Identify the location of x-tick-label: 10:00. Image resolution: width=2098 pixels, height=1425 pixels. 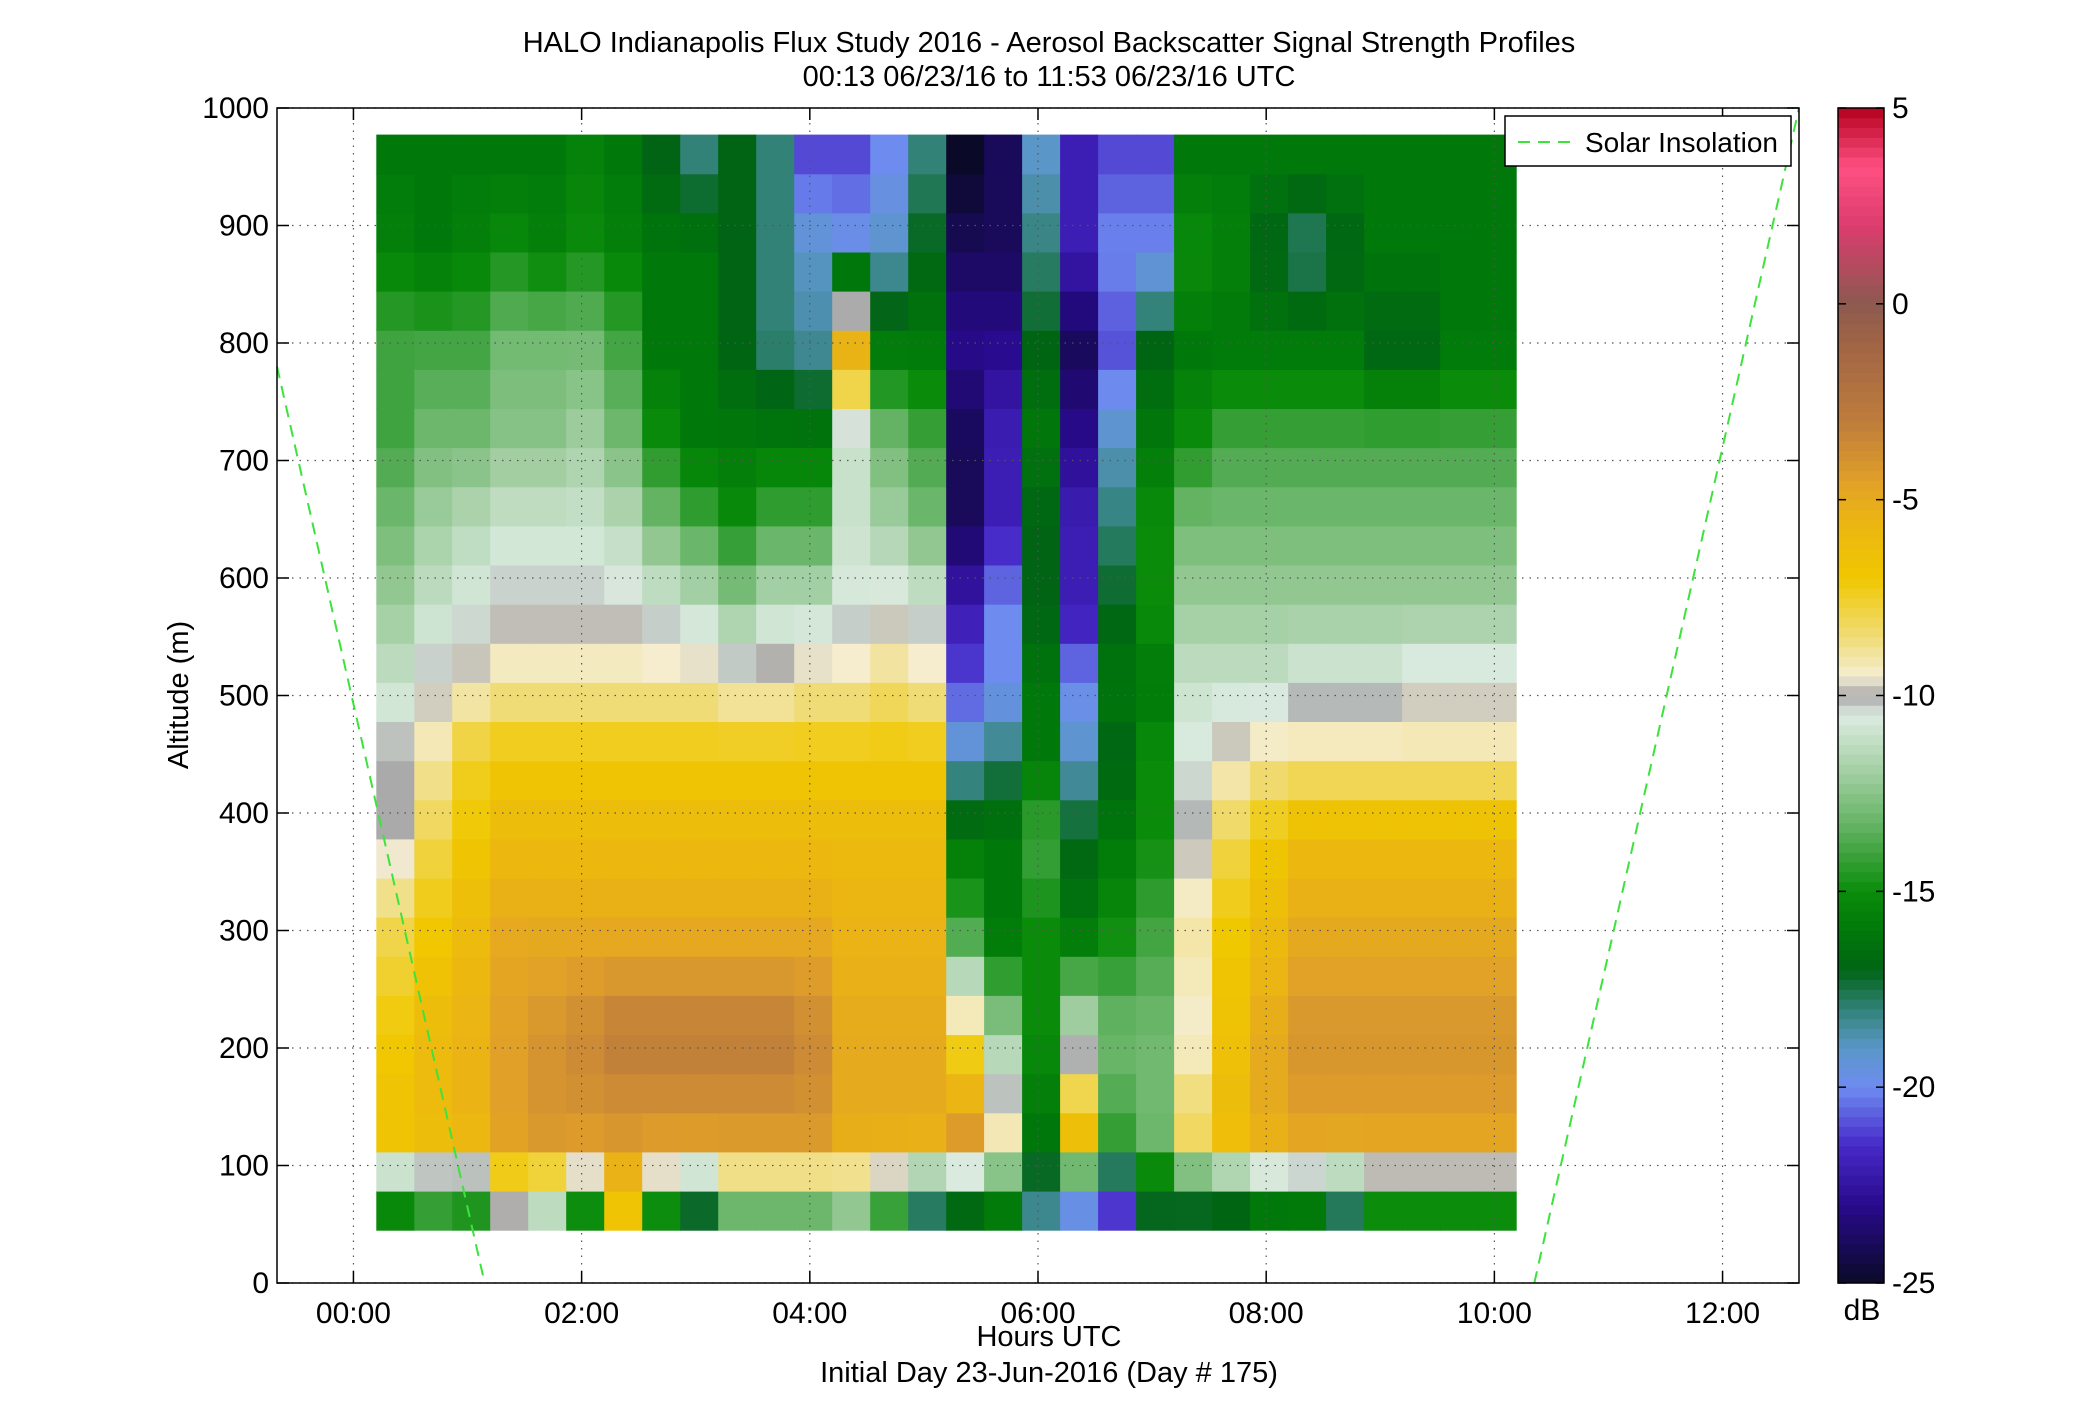
(1494, 1313).